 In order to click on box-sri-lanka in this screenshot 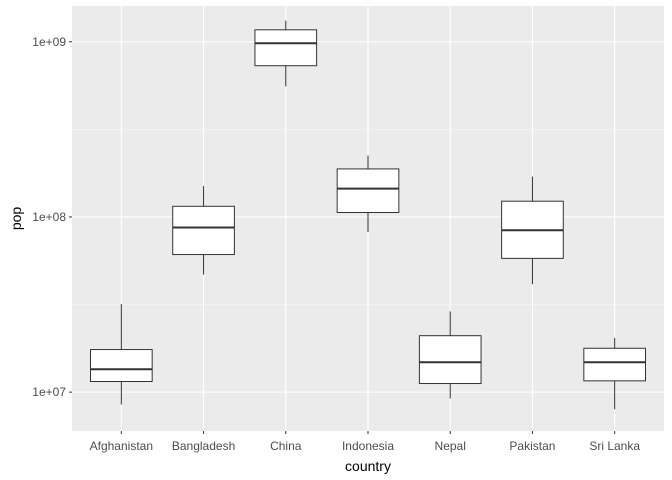, I will do `click(614, 373)`.